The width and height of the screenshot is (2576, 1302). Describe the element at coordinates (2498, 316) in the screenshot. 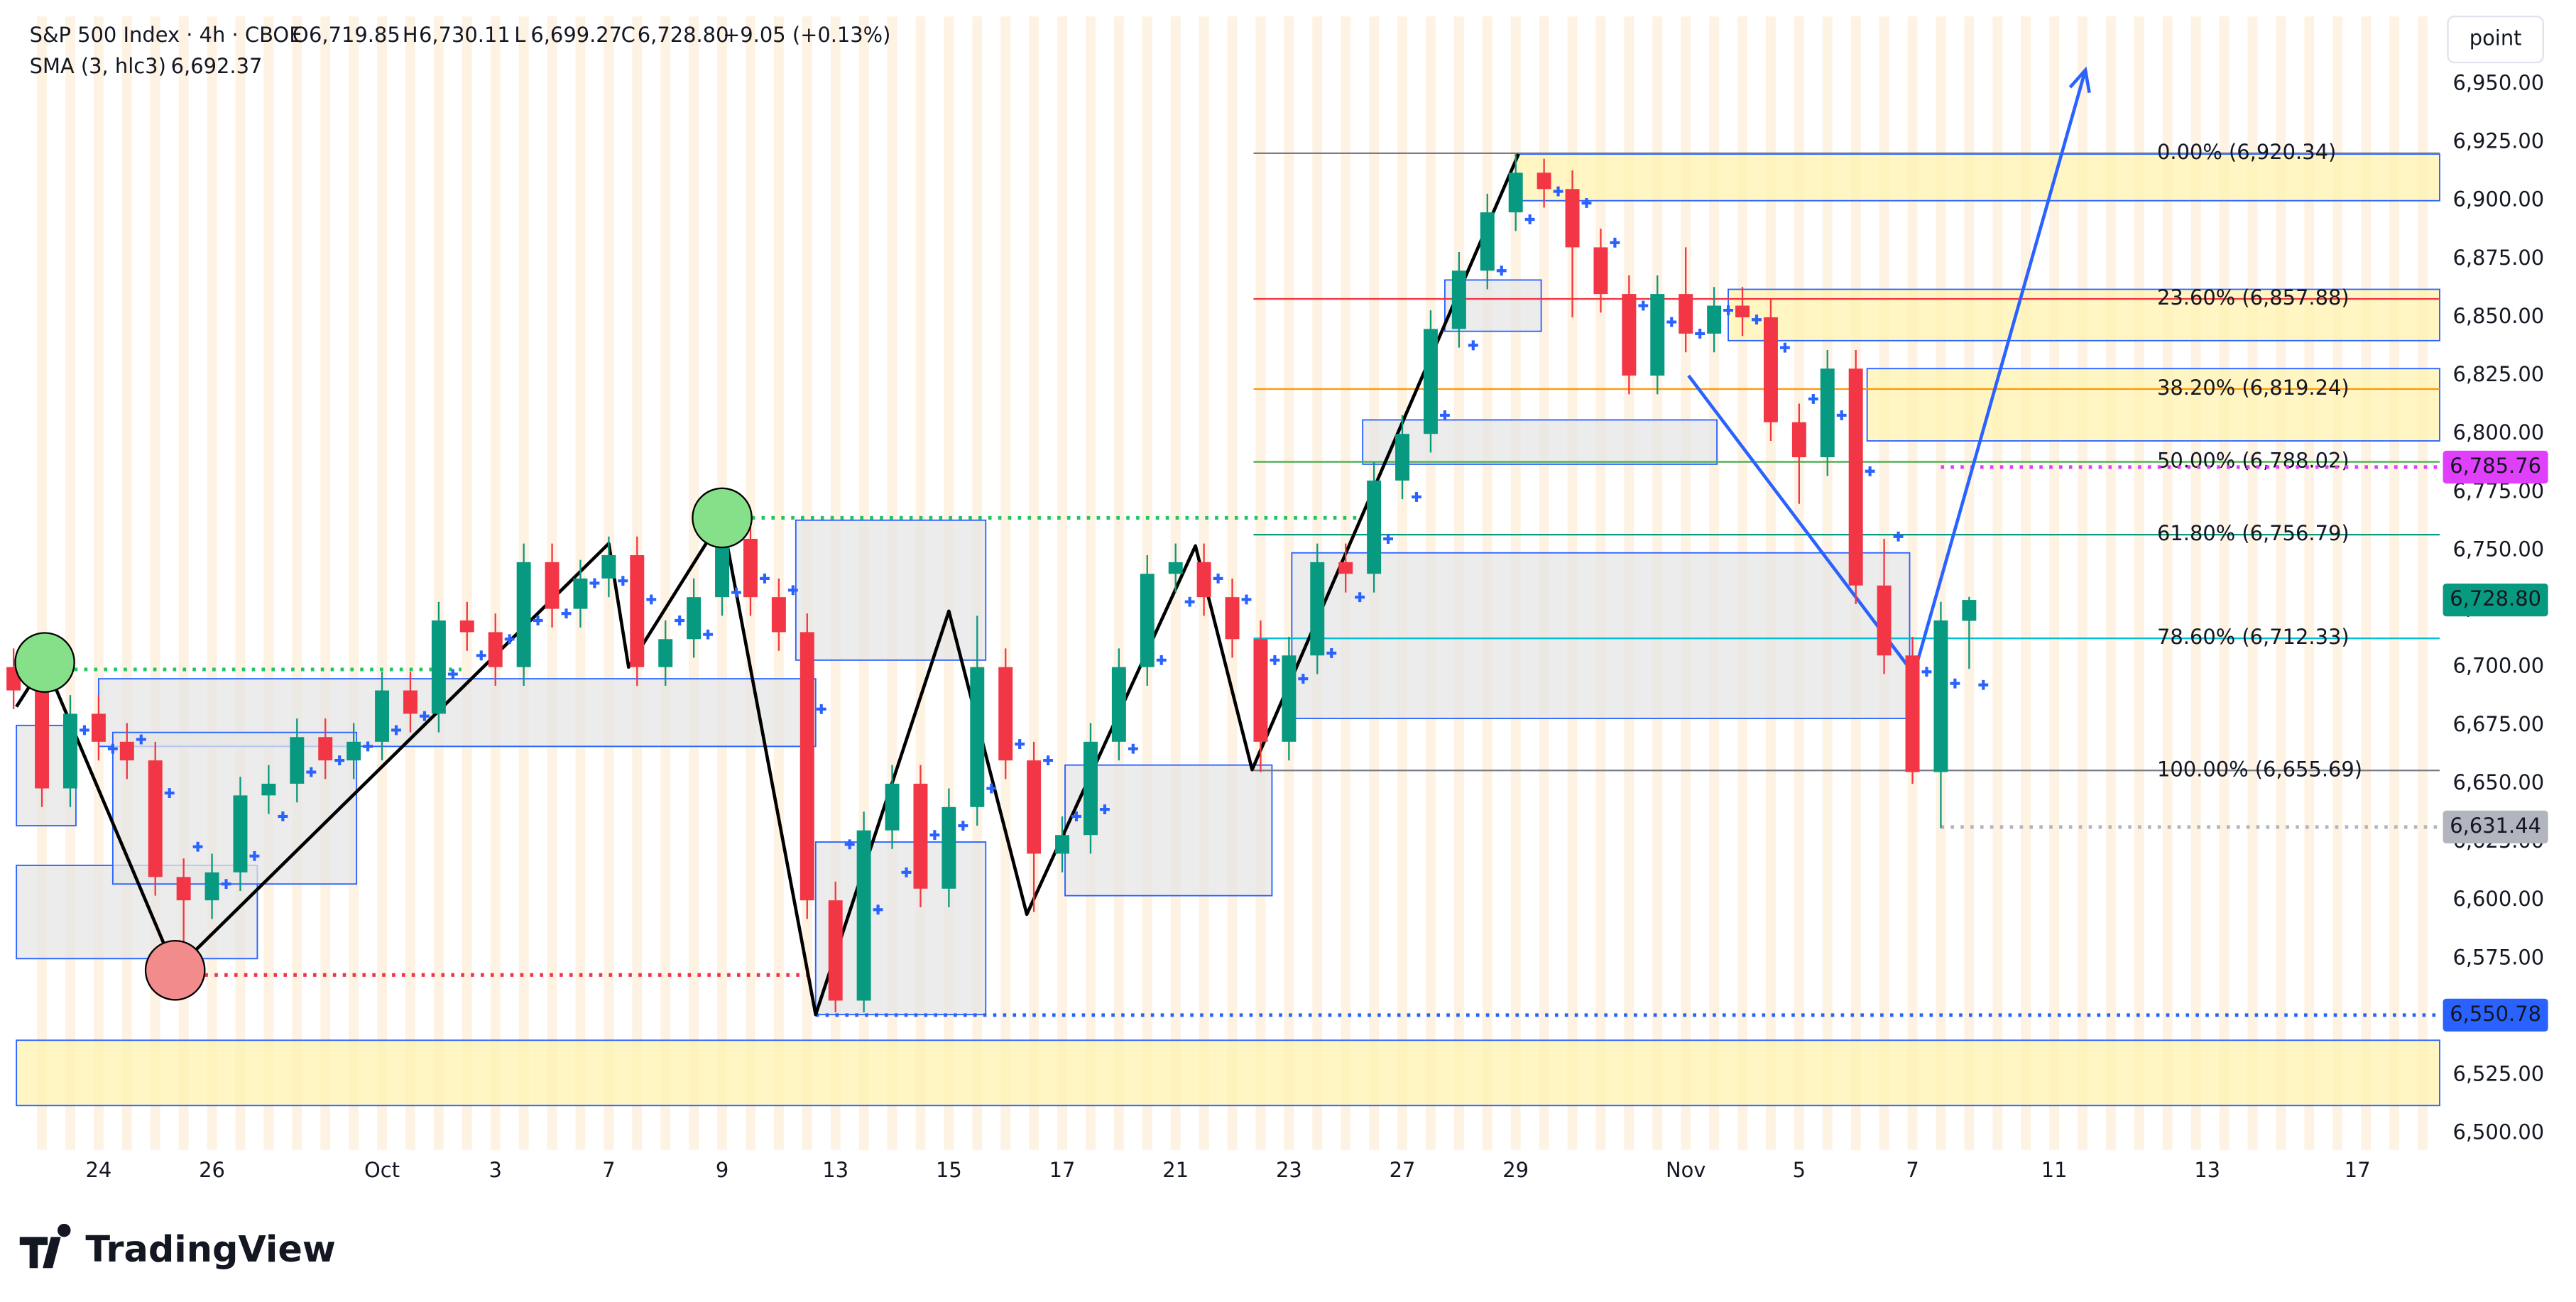

I see `y-tick-label: 6,850.00` at that location.